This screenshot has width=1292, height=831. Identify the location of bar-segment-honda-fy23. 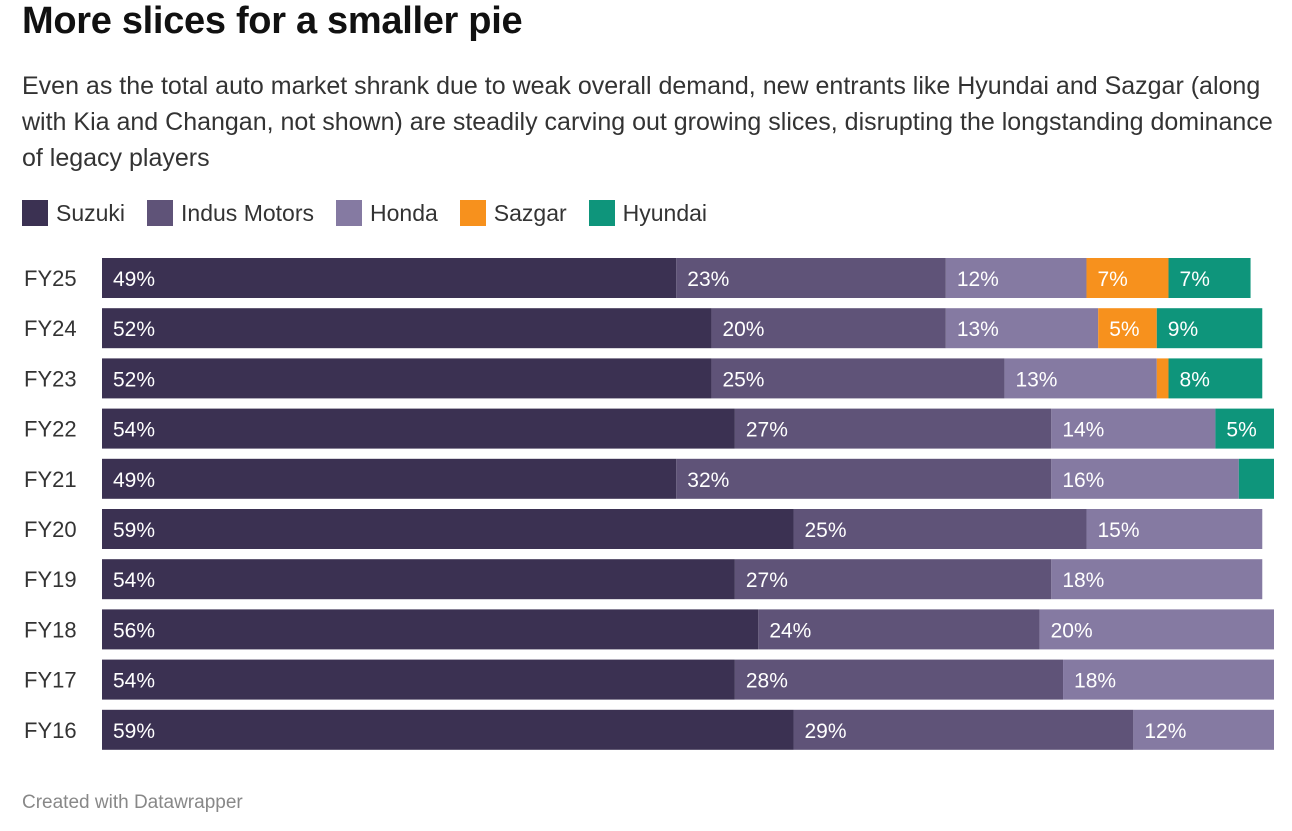
(1080, 378).